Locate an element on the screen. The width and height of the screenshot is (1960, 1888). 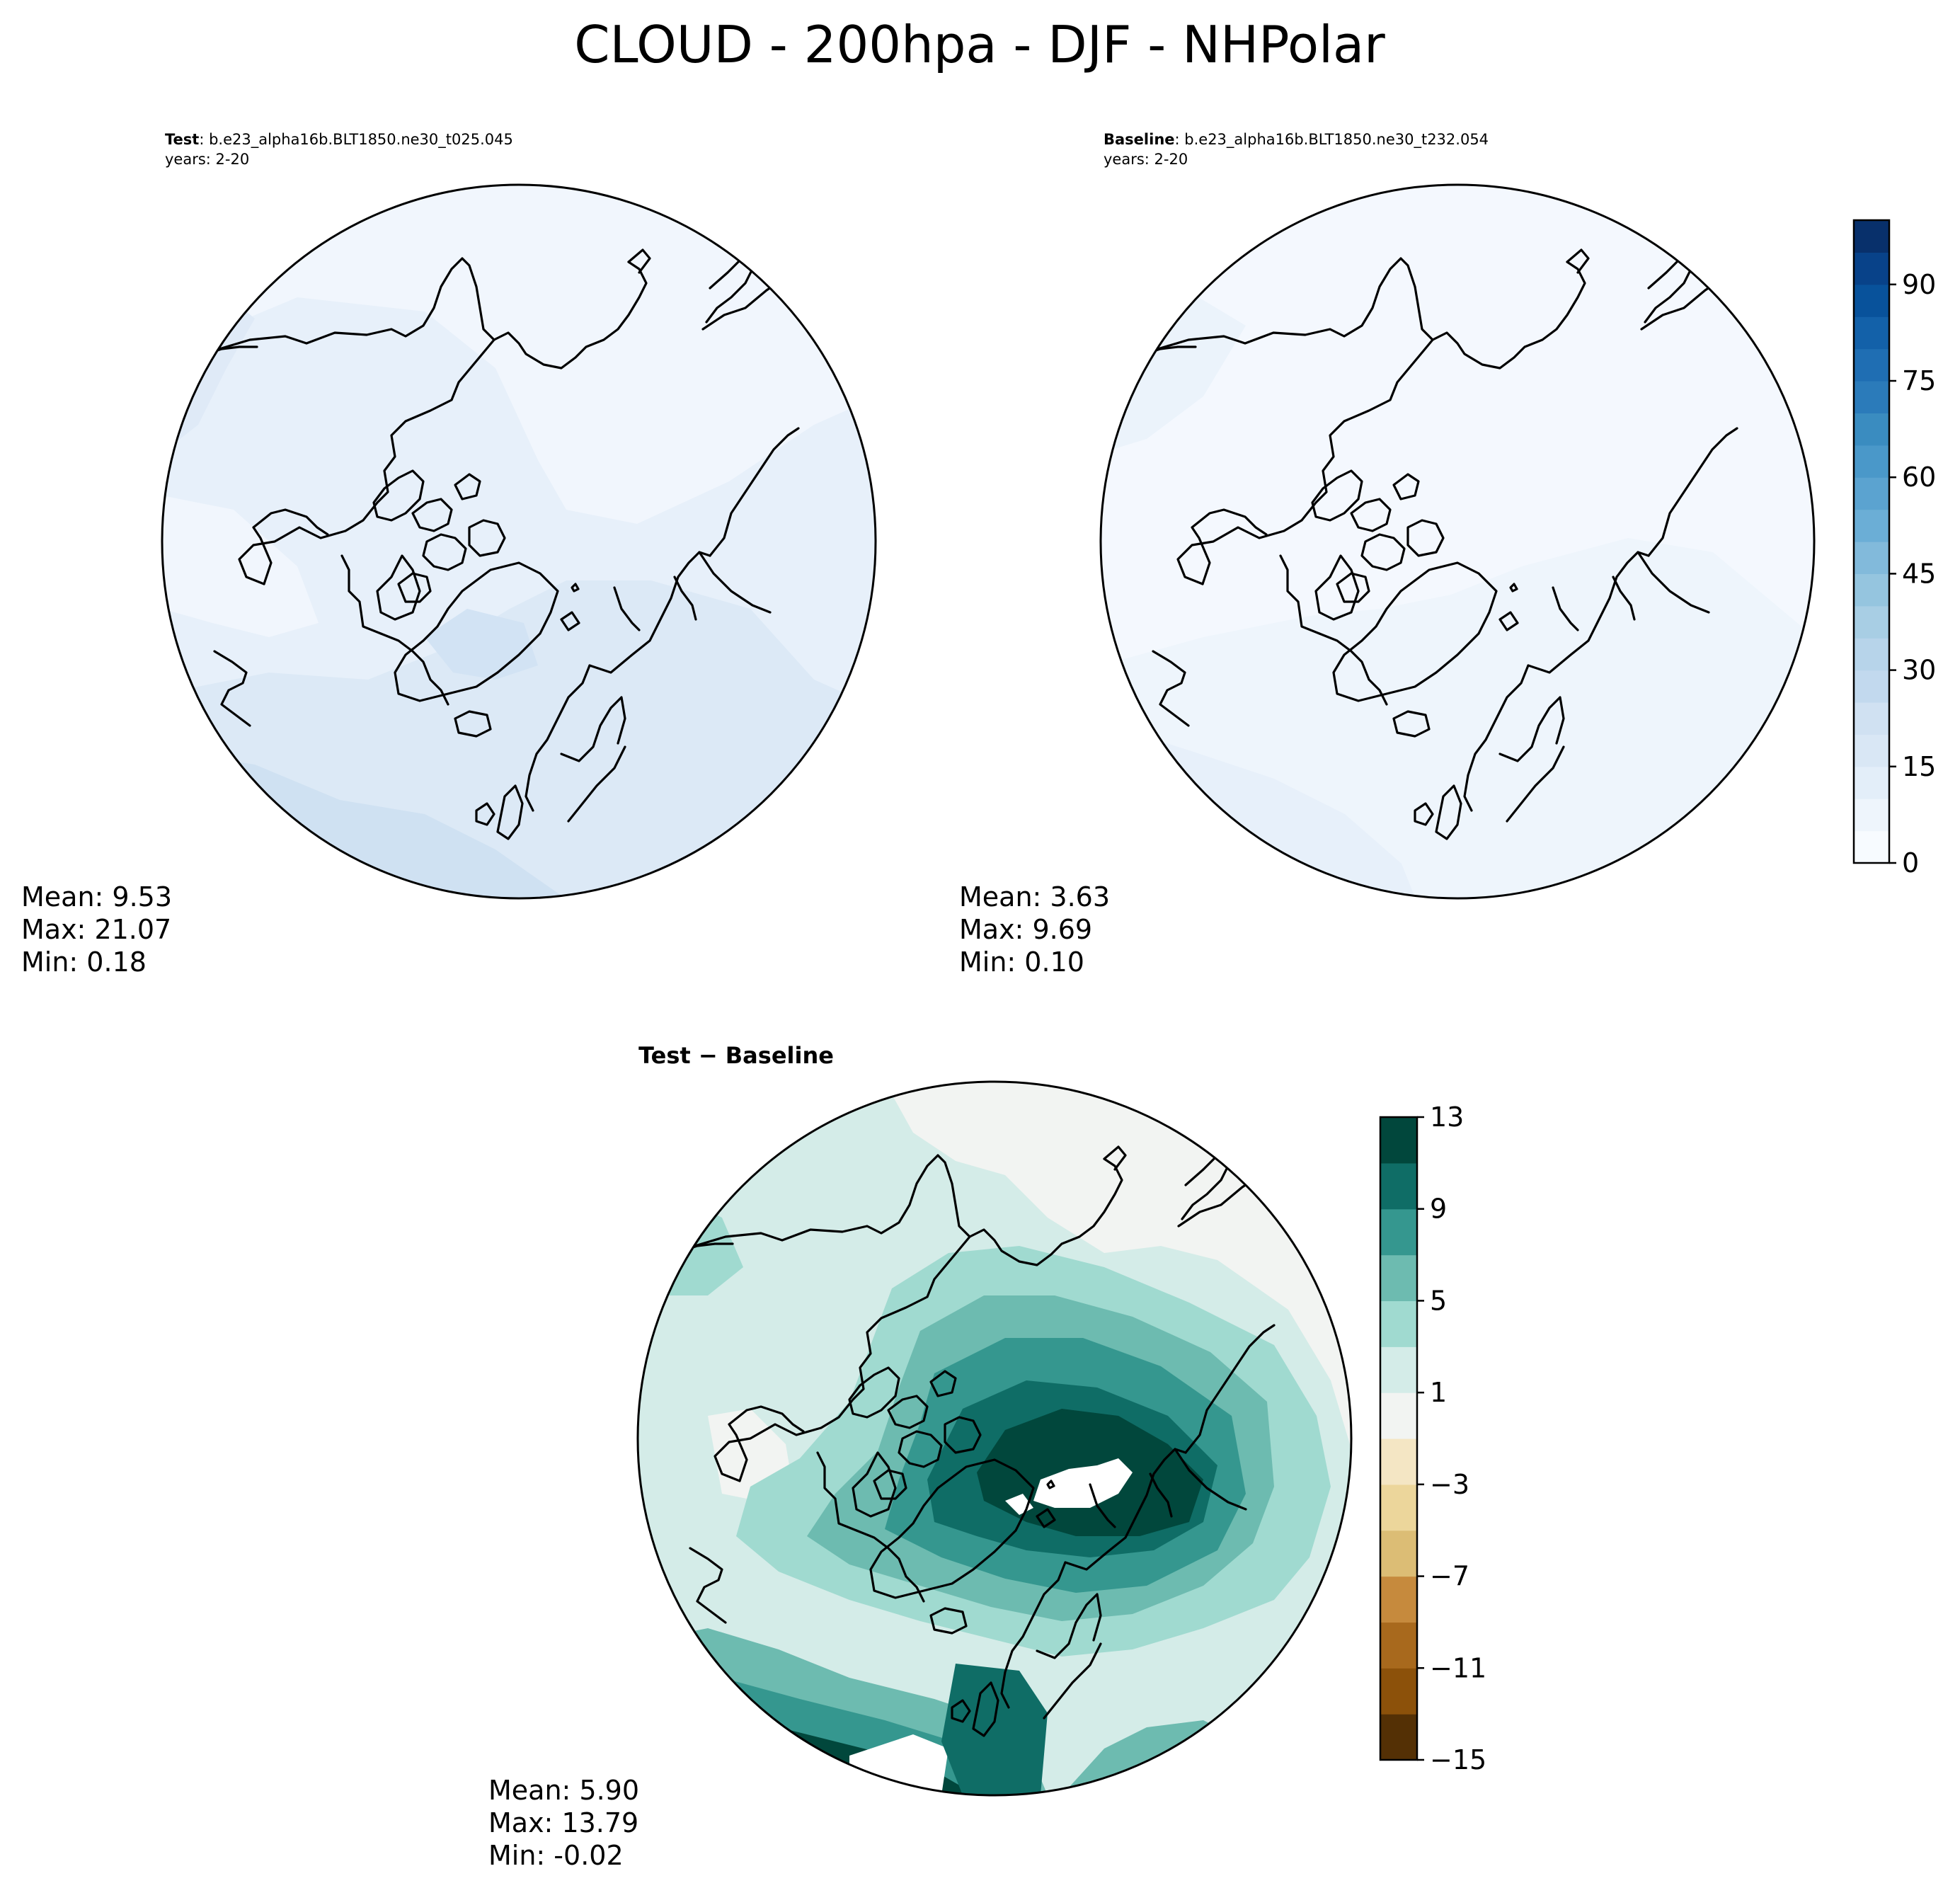
test-label-case: : b.e23_alpha16b.BLT1850.ne30_t025.045 is located at coordinates (356, 140).